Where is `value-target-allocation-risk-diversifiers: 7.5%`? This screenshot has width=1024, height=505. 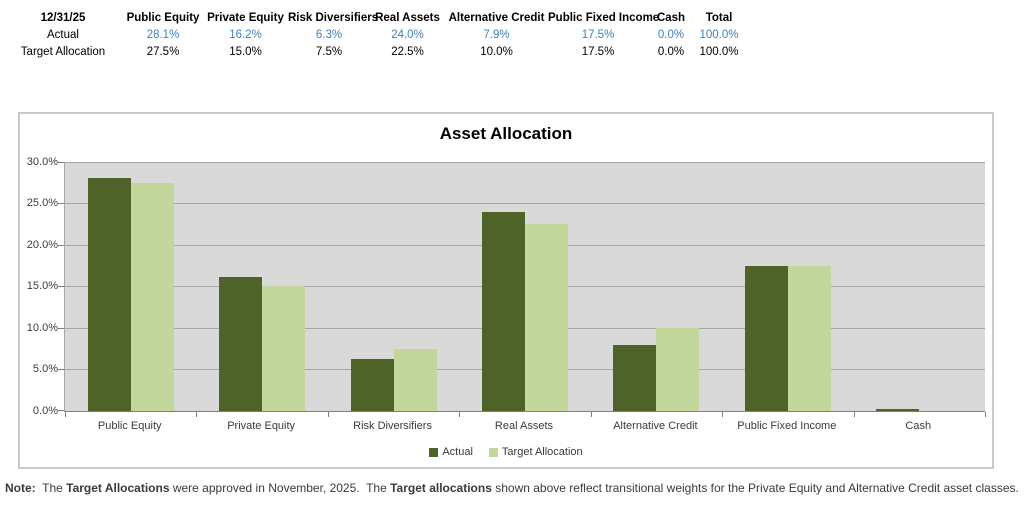
value-target-allocation-risk-diversifiers: 7.5% is located at coordinates (329, 52).